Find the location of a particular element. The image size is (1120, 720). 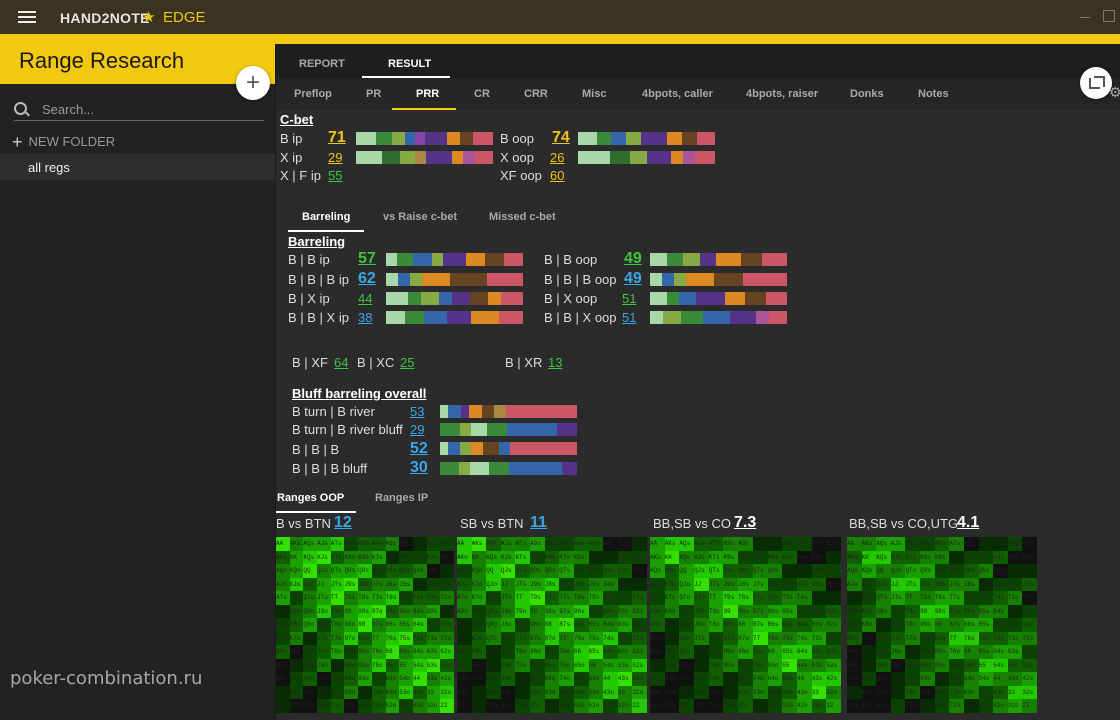

range-cell: 98o is located at coordinates (537, 625).